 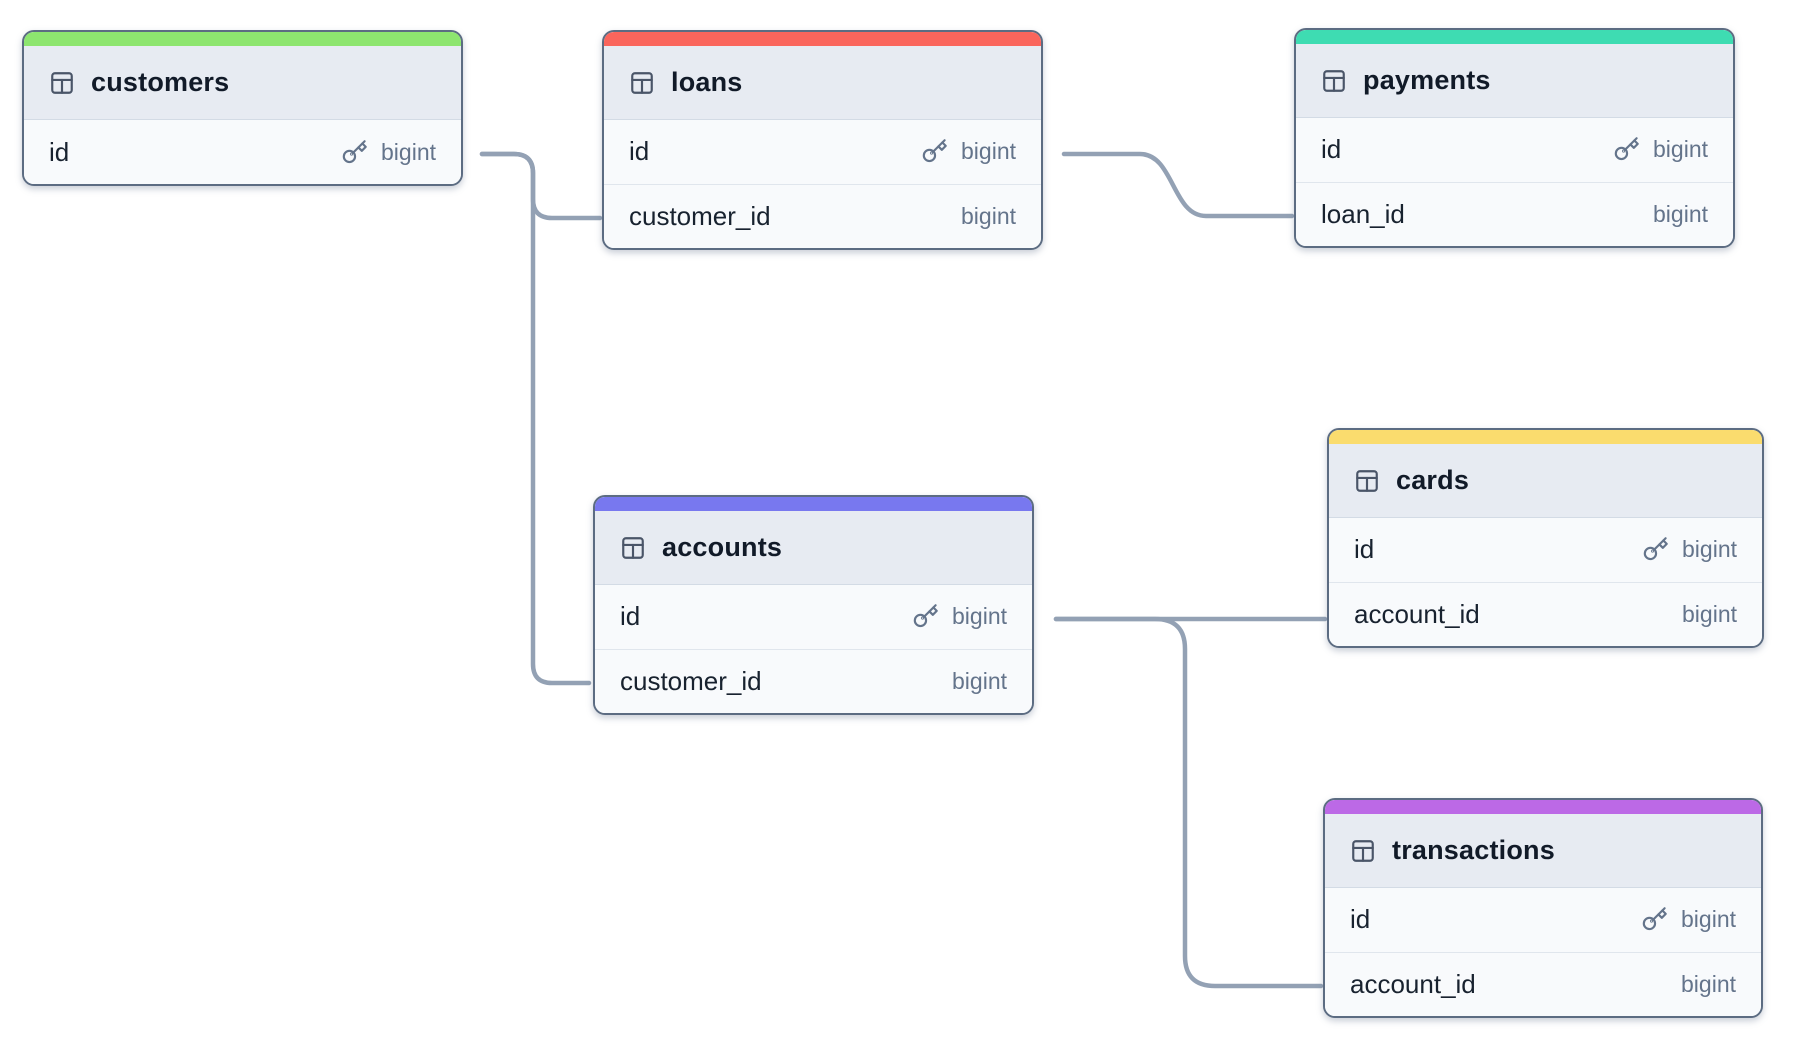 I want to click on table-title: accounts, so click(x=722, y=547).